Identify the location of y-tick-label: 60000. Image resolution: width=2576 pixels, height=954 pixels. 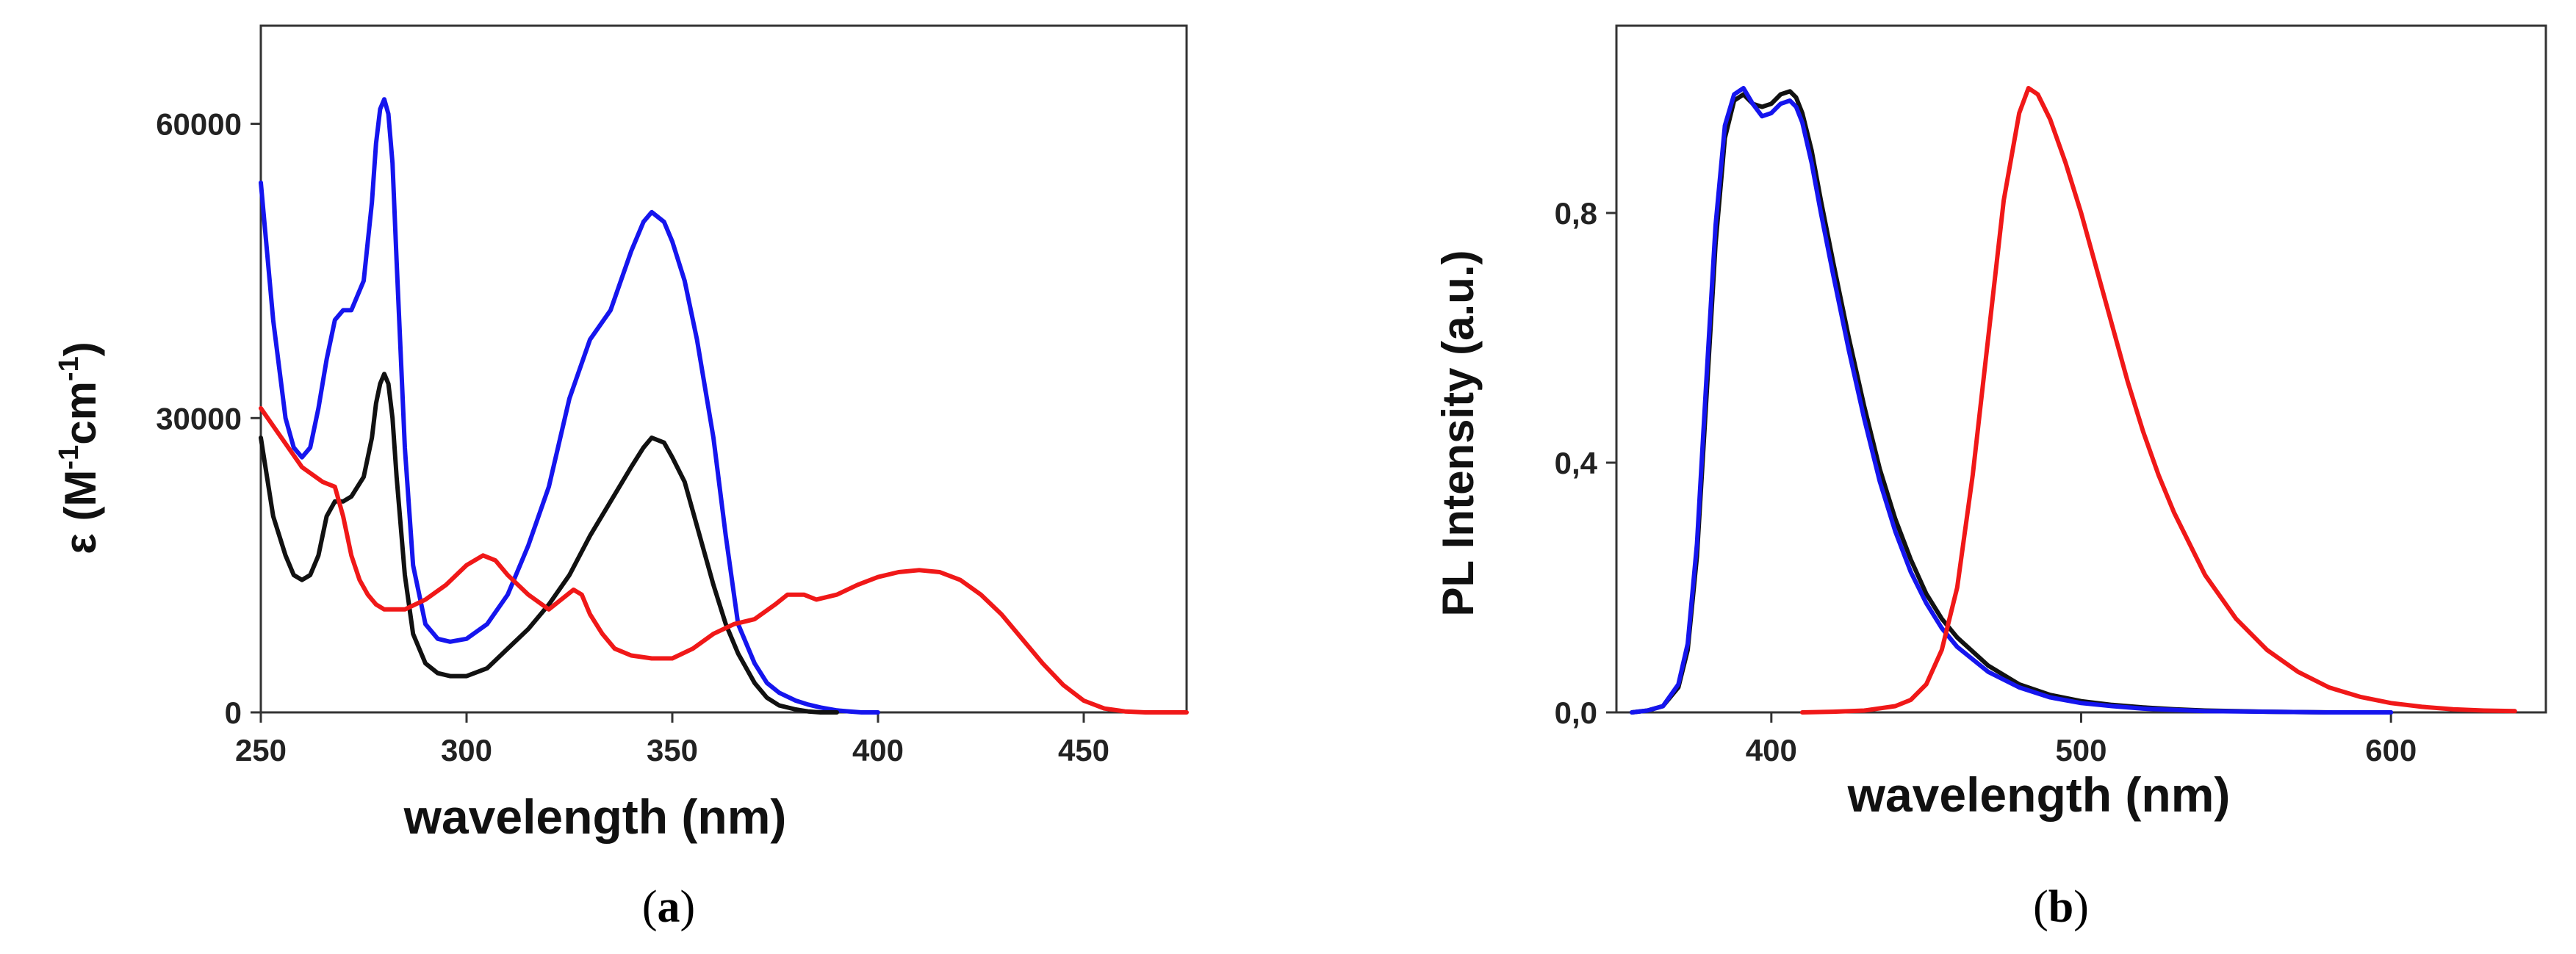
(199, 124).